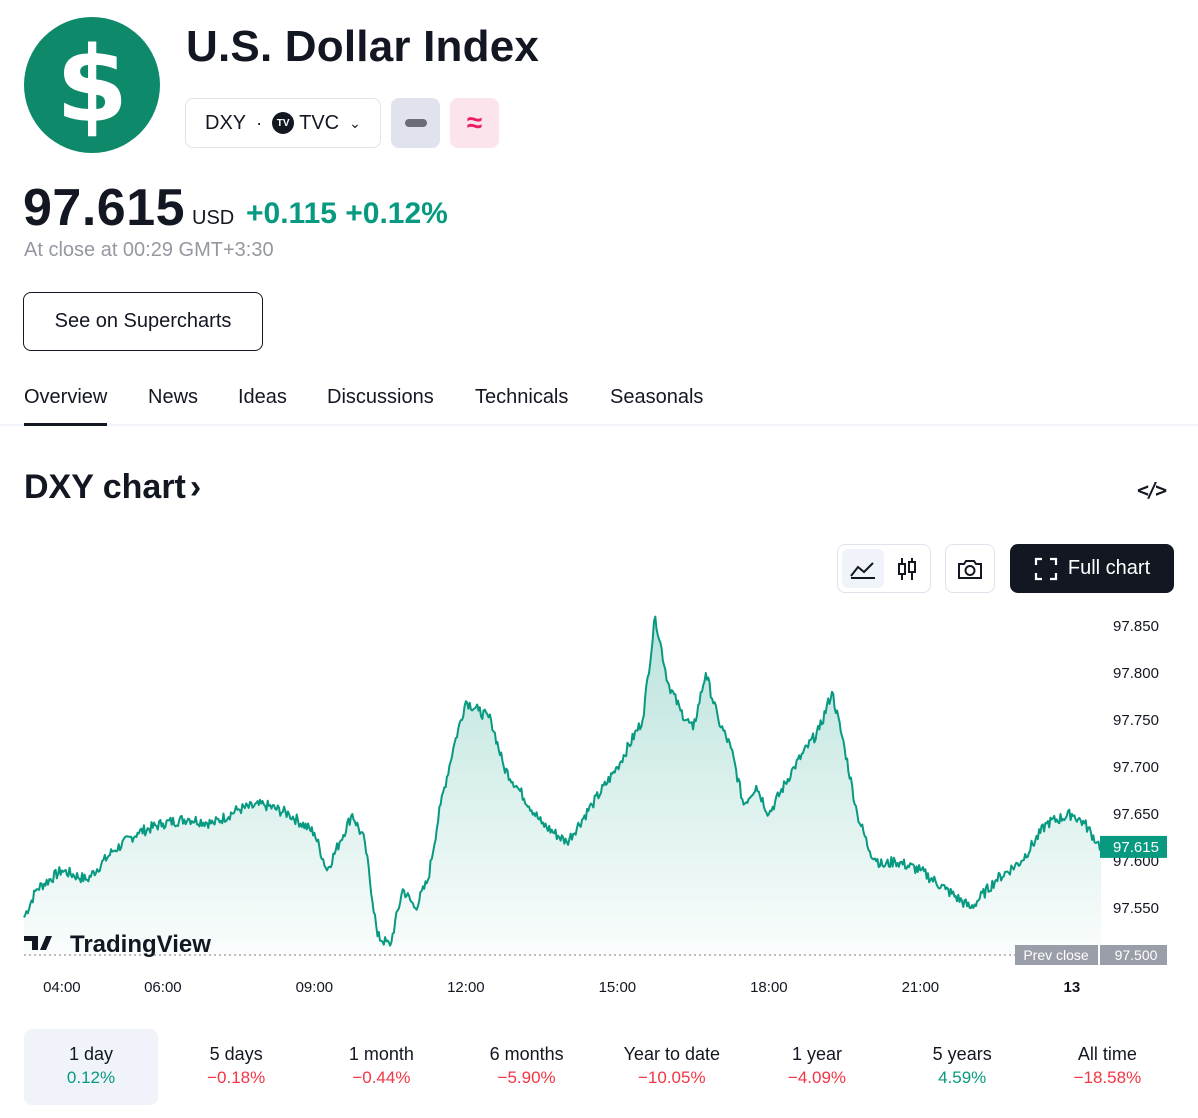 The width and height of the screenshot is (1198, 1118). I want to click on exchange-label: TVC, so click(319, 122).